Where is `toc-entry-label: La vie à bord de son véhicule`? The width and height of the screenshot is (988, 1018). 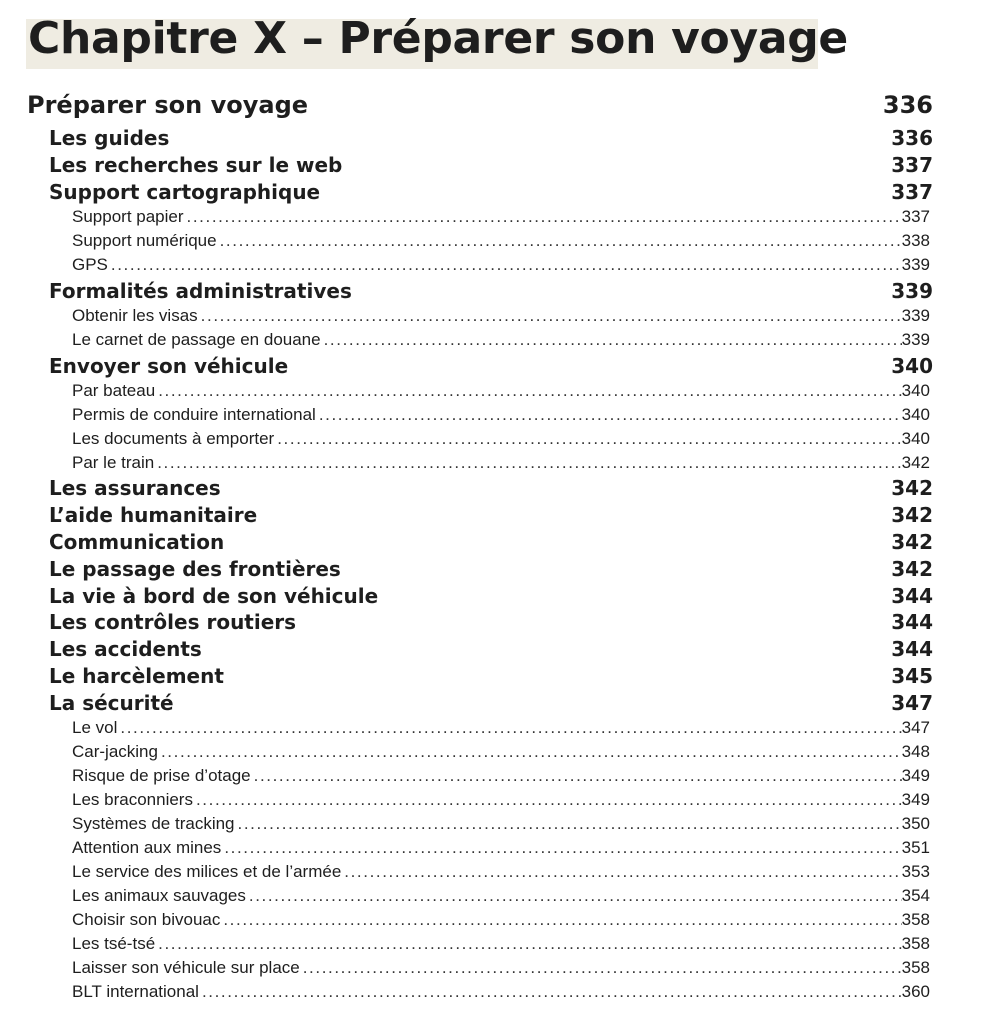
toc-entry-label: La vie à bord de son véhicule is located at coordinates (214, 595).